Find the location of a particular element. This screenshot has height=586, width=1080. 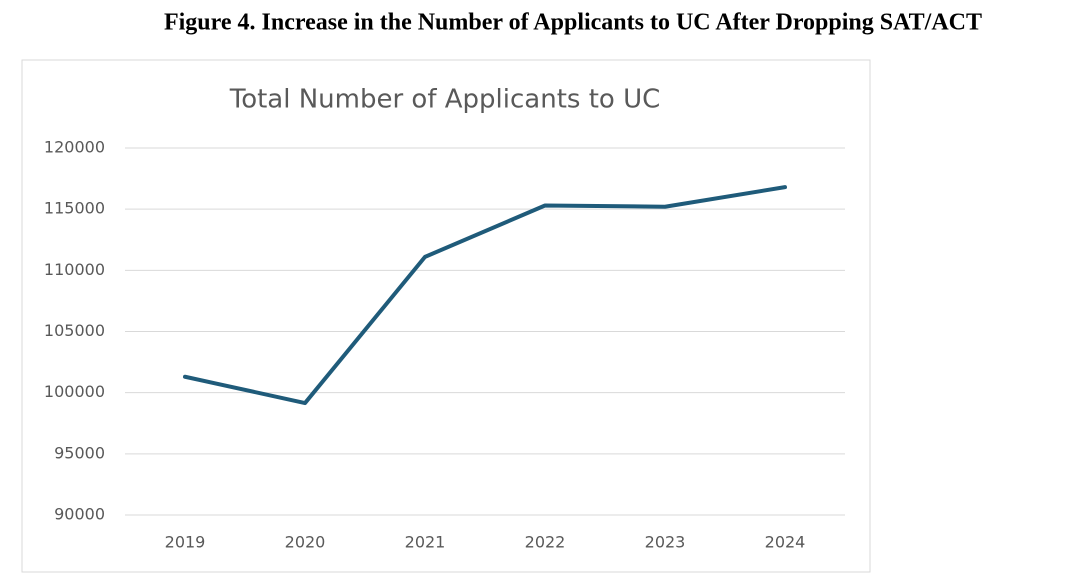

x-tick-label: 2020 is located at coordinates (305, 542).